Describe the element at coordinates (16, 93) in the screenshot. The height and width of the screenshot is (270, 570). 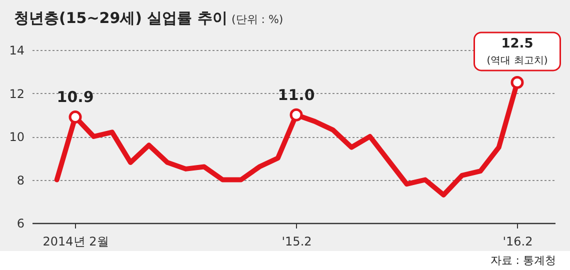
I see `y-tick-label: 12` at that location.